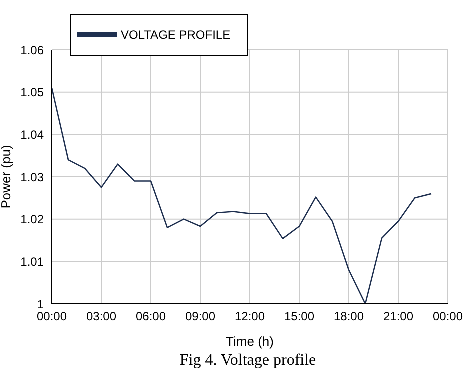 Image resolution: width=474 pixels, height=382 pixels. I want to click on x-tick-label: 21:00, so click(398, 317).